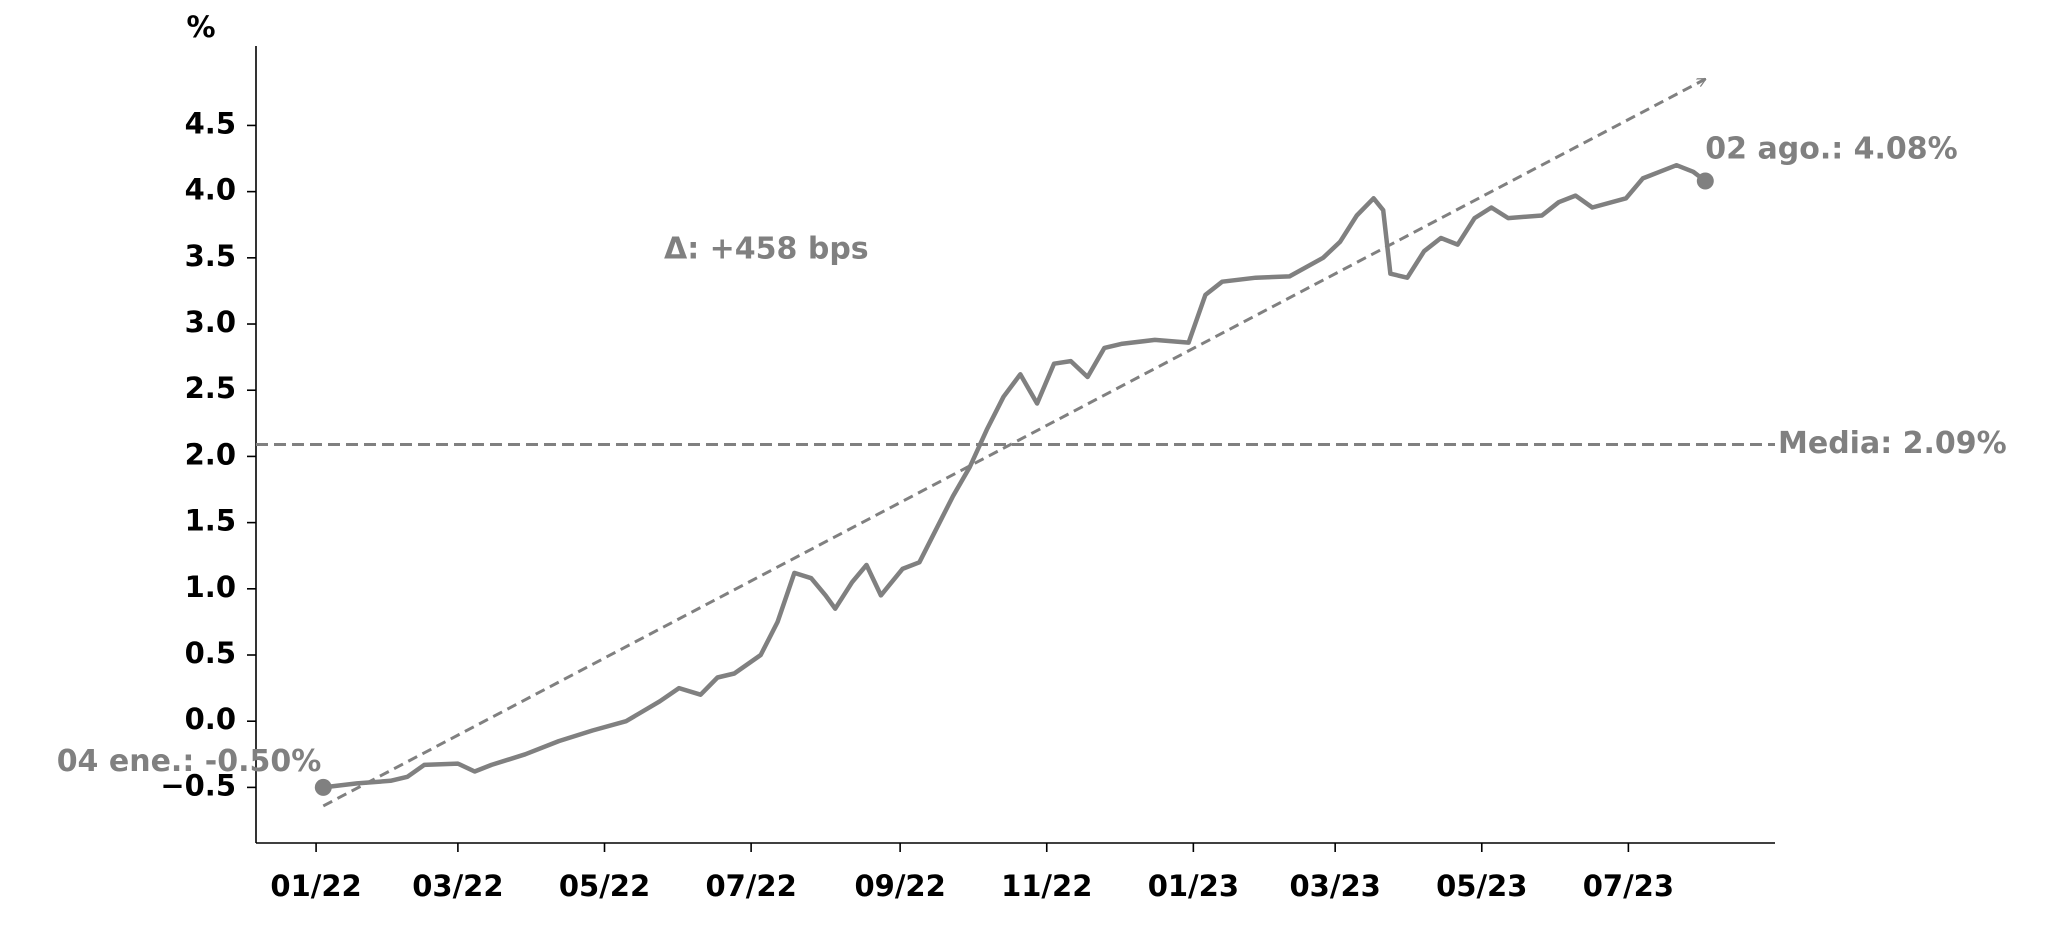 The image size is (2051, 931). What do you see at coordinates (1193, 886) in the screenshot?
I see `x-tick-label: 01/23` at bounding box center [1193, 886].